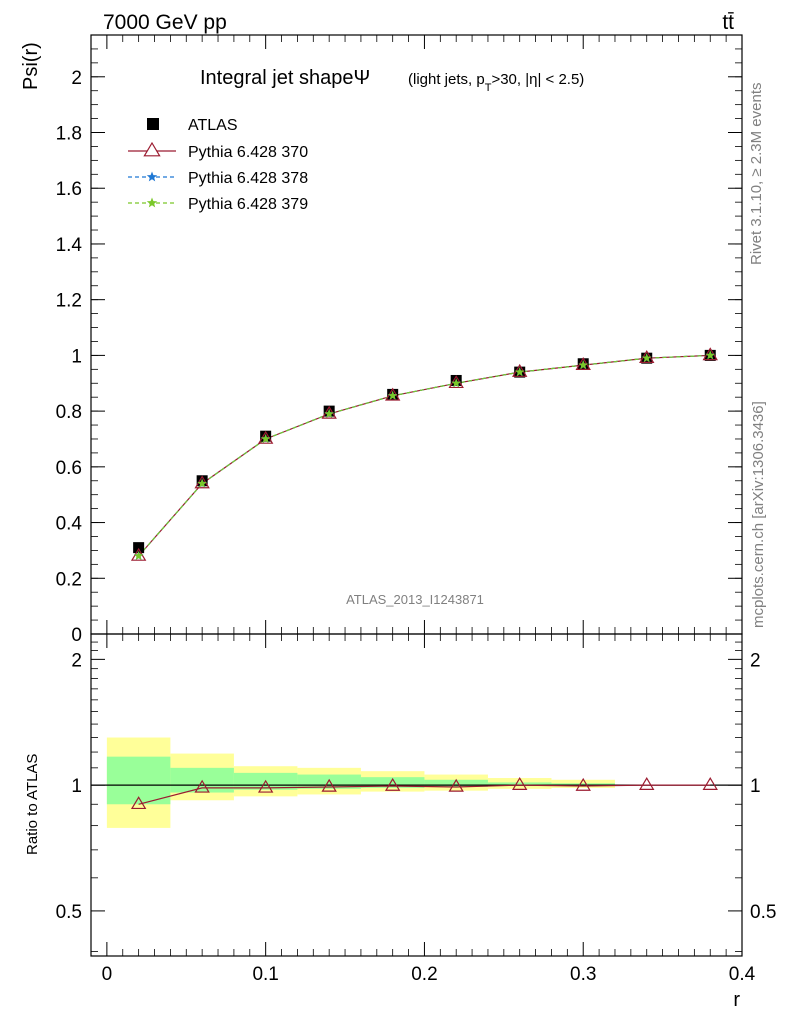 This screenshot has width=786, height=1024. I want to click on y-tick-label: 0.8, so click(69, 412).